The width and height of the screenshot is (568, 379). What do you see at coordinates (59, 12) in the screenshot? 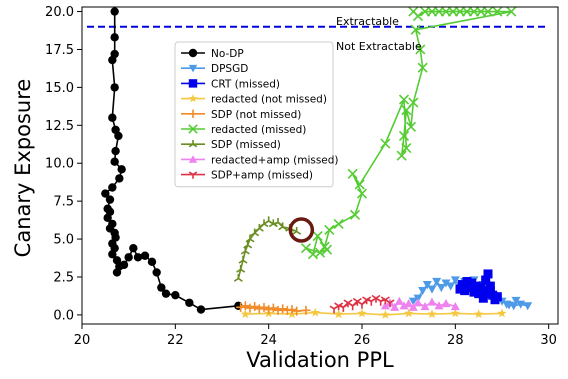
I see `y-tick-label: 20.0` at bounding box center [59, 12].